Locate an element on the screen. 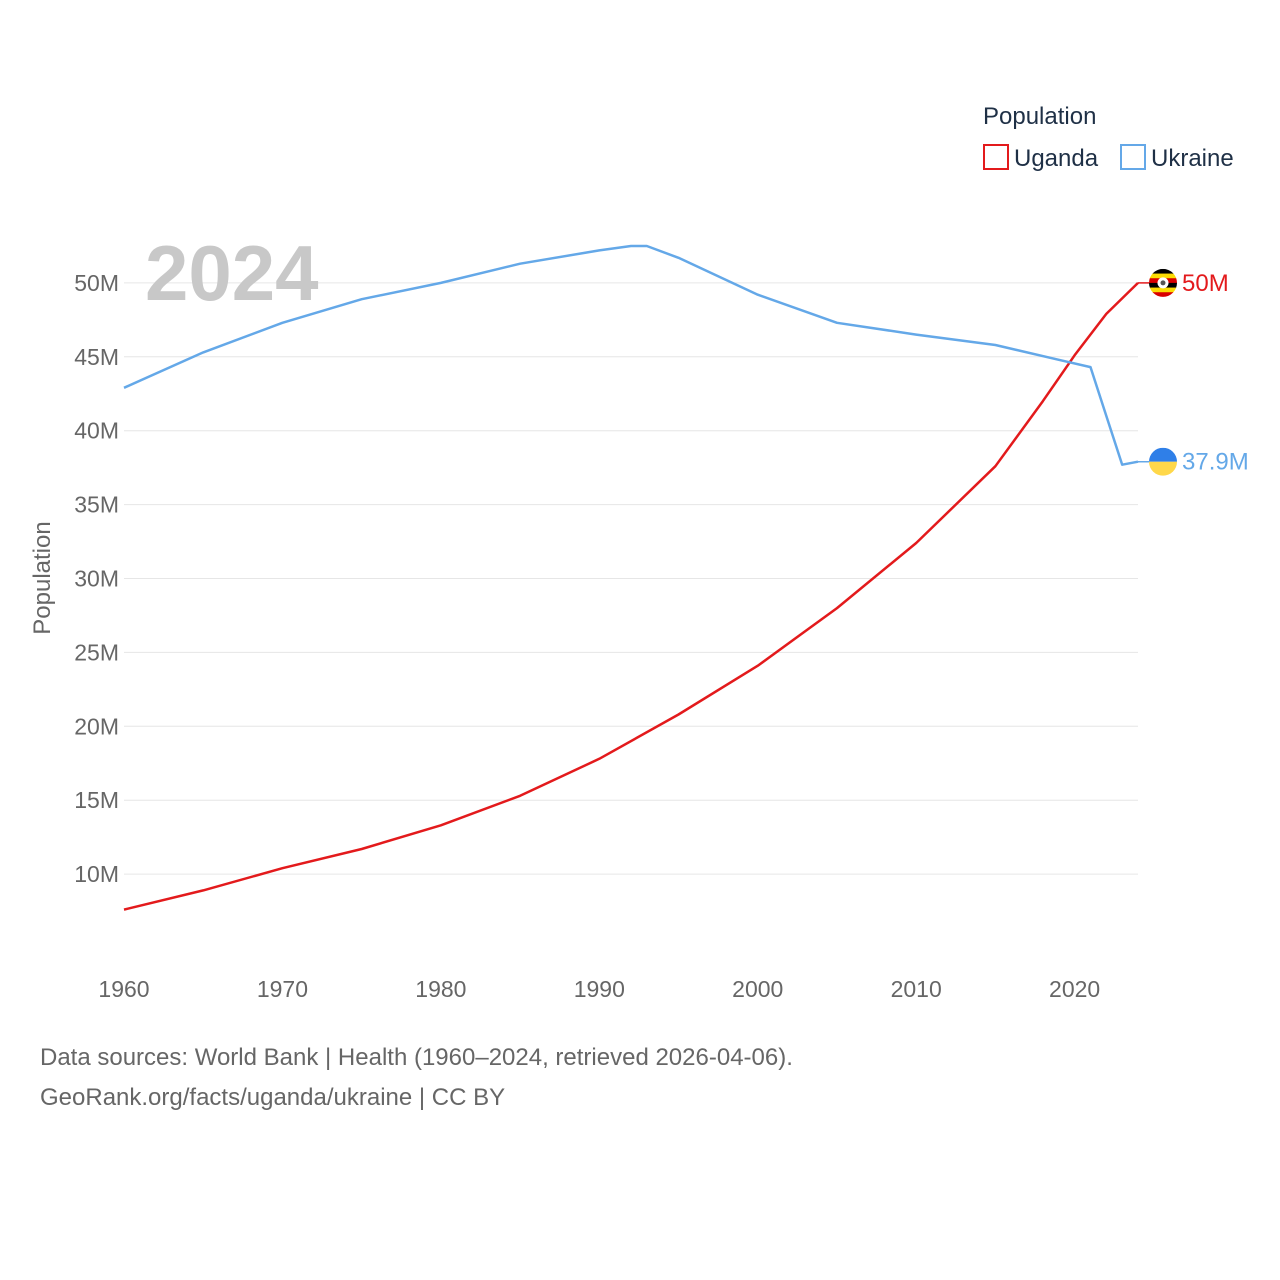 This screenshot has width=1280, height=1280. legend-swatch-ukraine is located at coordinates (1133, 157).